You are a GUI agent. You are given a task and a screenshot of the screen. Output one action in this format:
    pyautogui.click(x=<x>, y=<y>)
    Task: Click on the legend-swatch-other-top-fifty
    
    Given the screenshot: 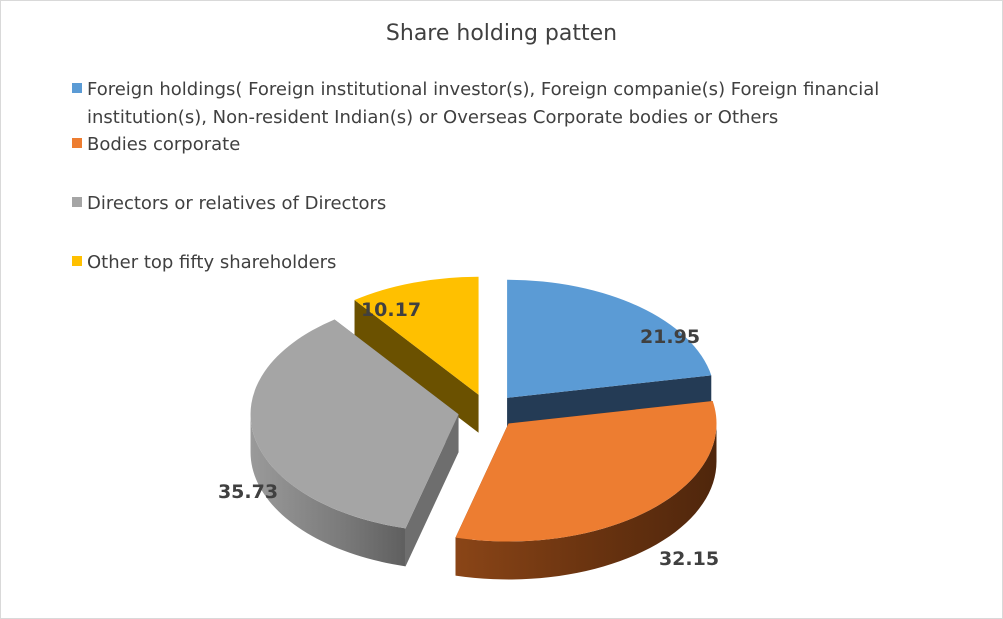 What is the action you would take?
    pyautogui.click(x=77, y=261)
    